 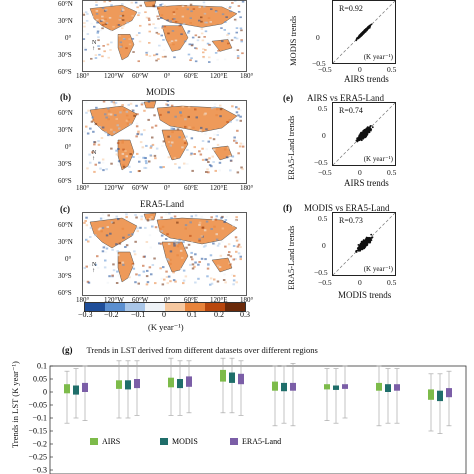 I want to click on box-airs, so click(x=275, y=386).